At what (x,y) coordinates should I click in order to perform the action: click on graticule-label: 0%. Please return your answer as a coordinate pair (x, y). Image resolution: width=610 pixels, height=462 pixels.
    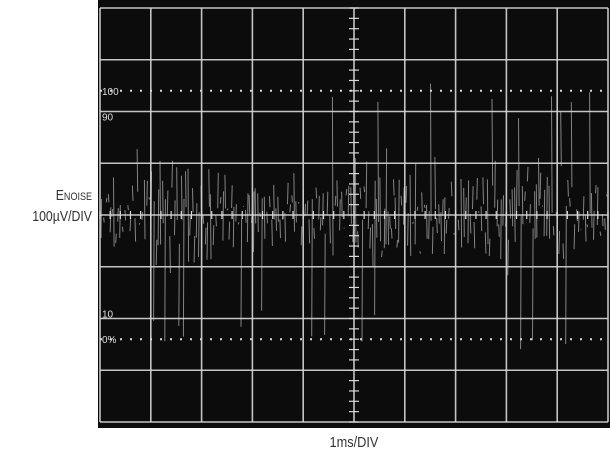
    Looking at the image, I should click on (109, 340).